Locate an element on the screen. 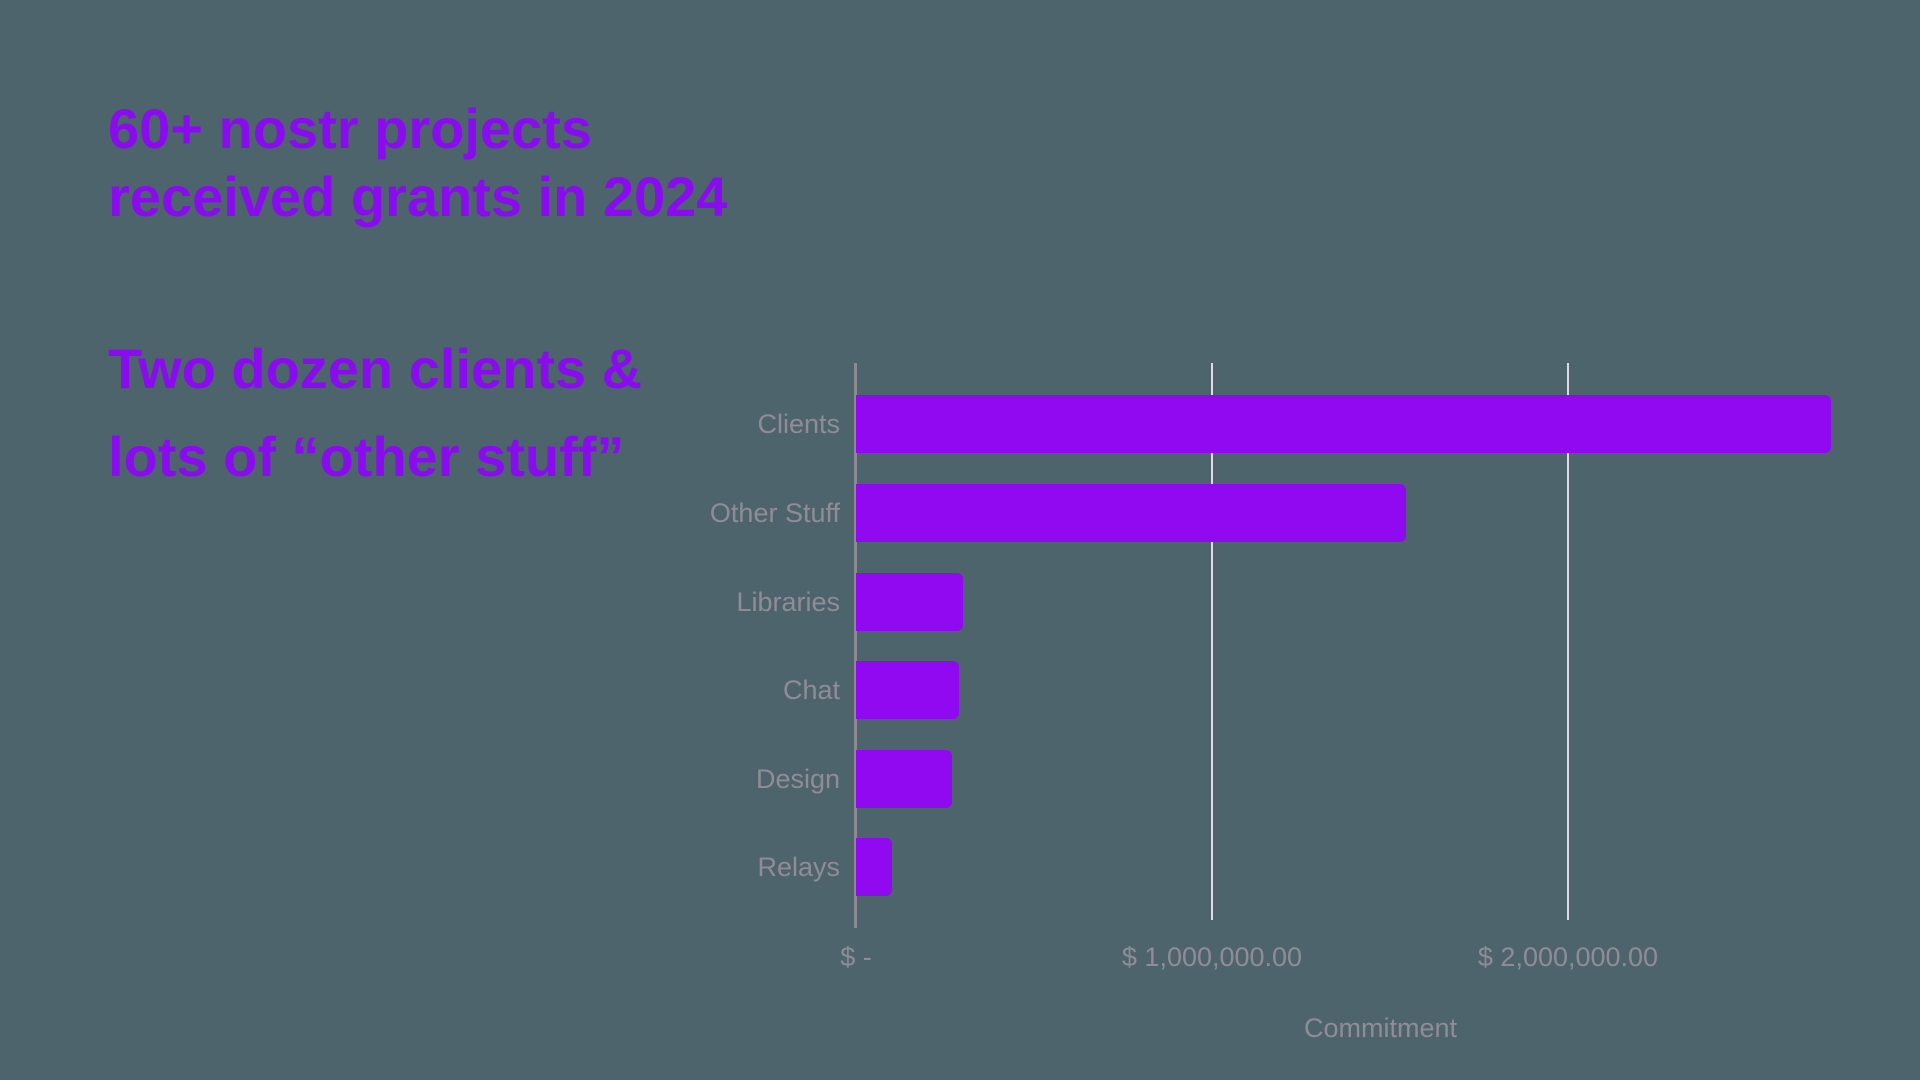 This screenshot has height=1080, width=1920. category-label: Clients is located at coordinates (798, 424).